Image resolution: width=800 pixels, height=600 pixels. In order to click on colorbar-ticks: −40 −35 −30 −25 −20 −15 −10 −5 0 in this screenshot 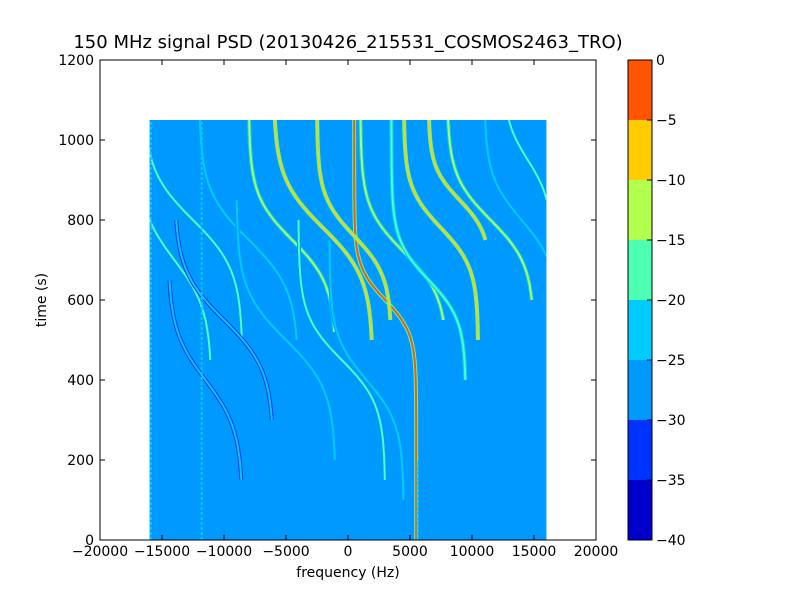, I will do `click(666, 301)`.